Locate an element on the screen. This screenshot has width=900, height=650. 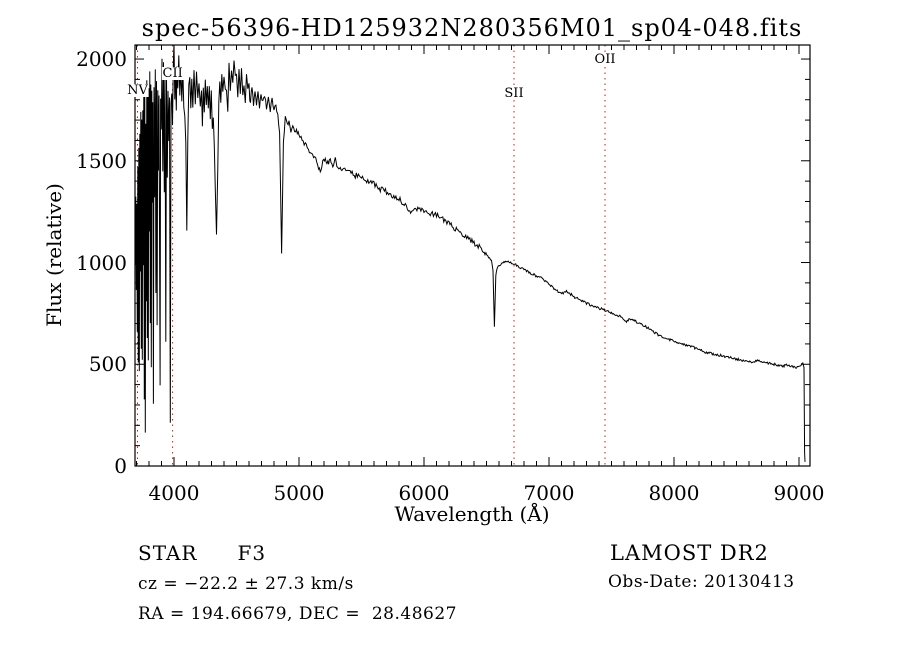
x-tick-label-7000: 7000 is located at coordinates (549, 493).